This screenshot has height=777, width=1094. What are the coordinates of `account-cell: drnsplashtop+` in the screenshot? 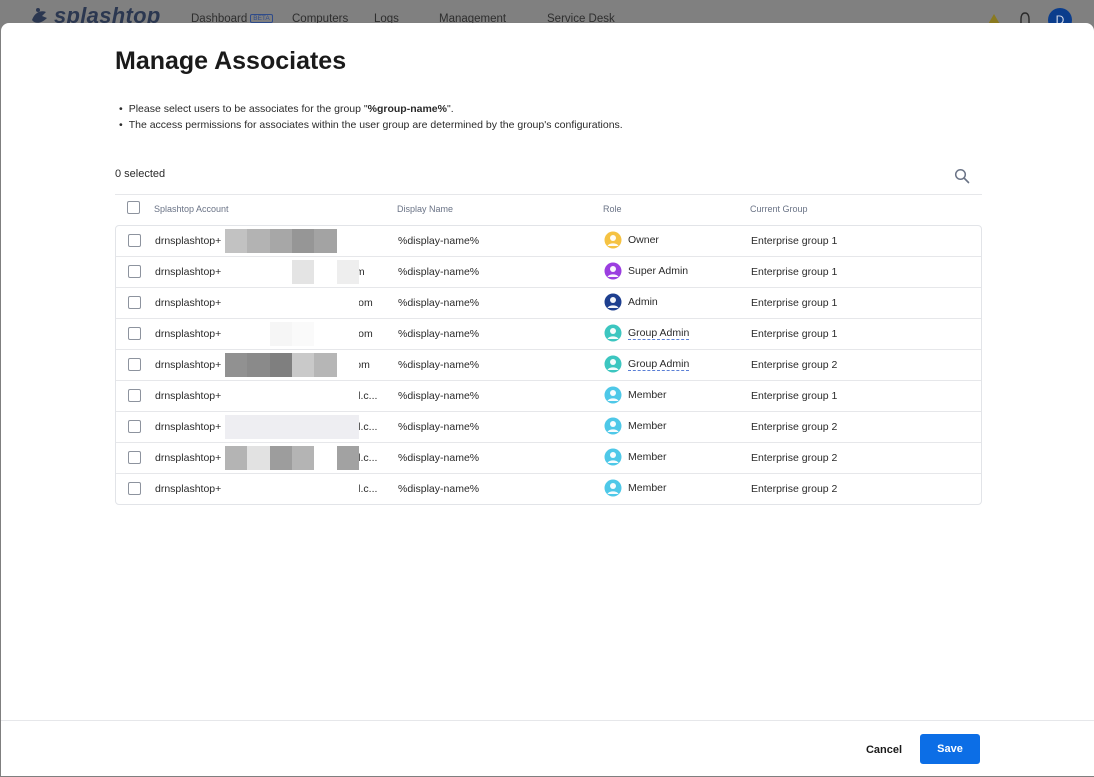 It's located at (270, 242).